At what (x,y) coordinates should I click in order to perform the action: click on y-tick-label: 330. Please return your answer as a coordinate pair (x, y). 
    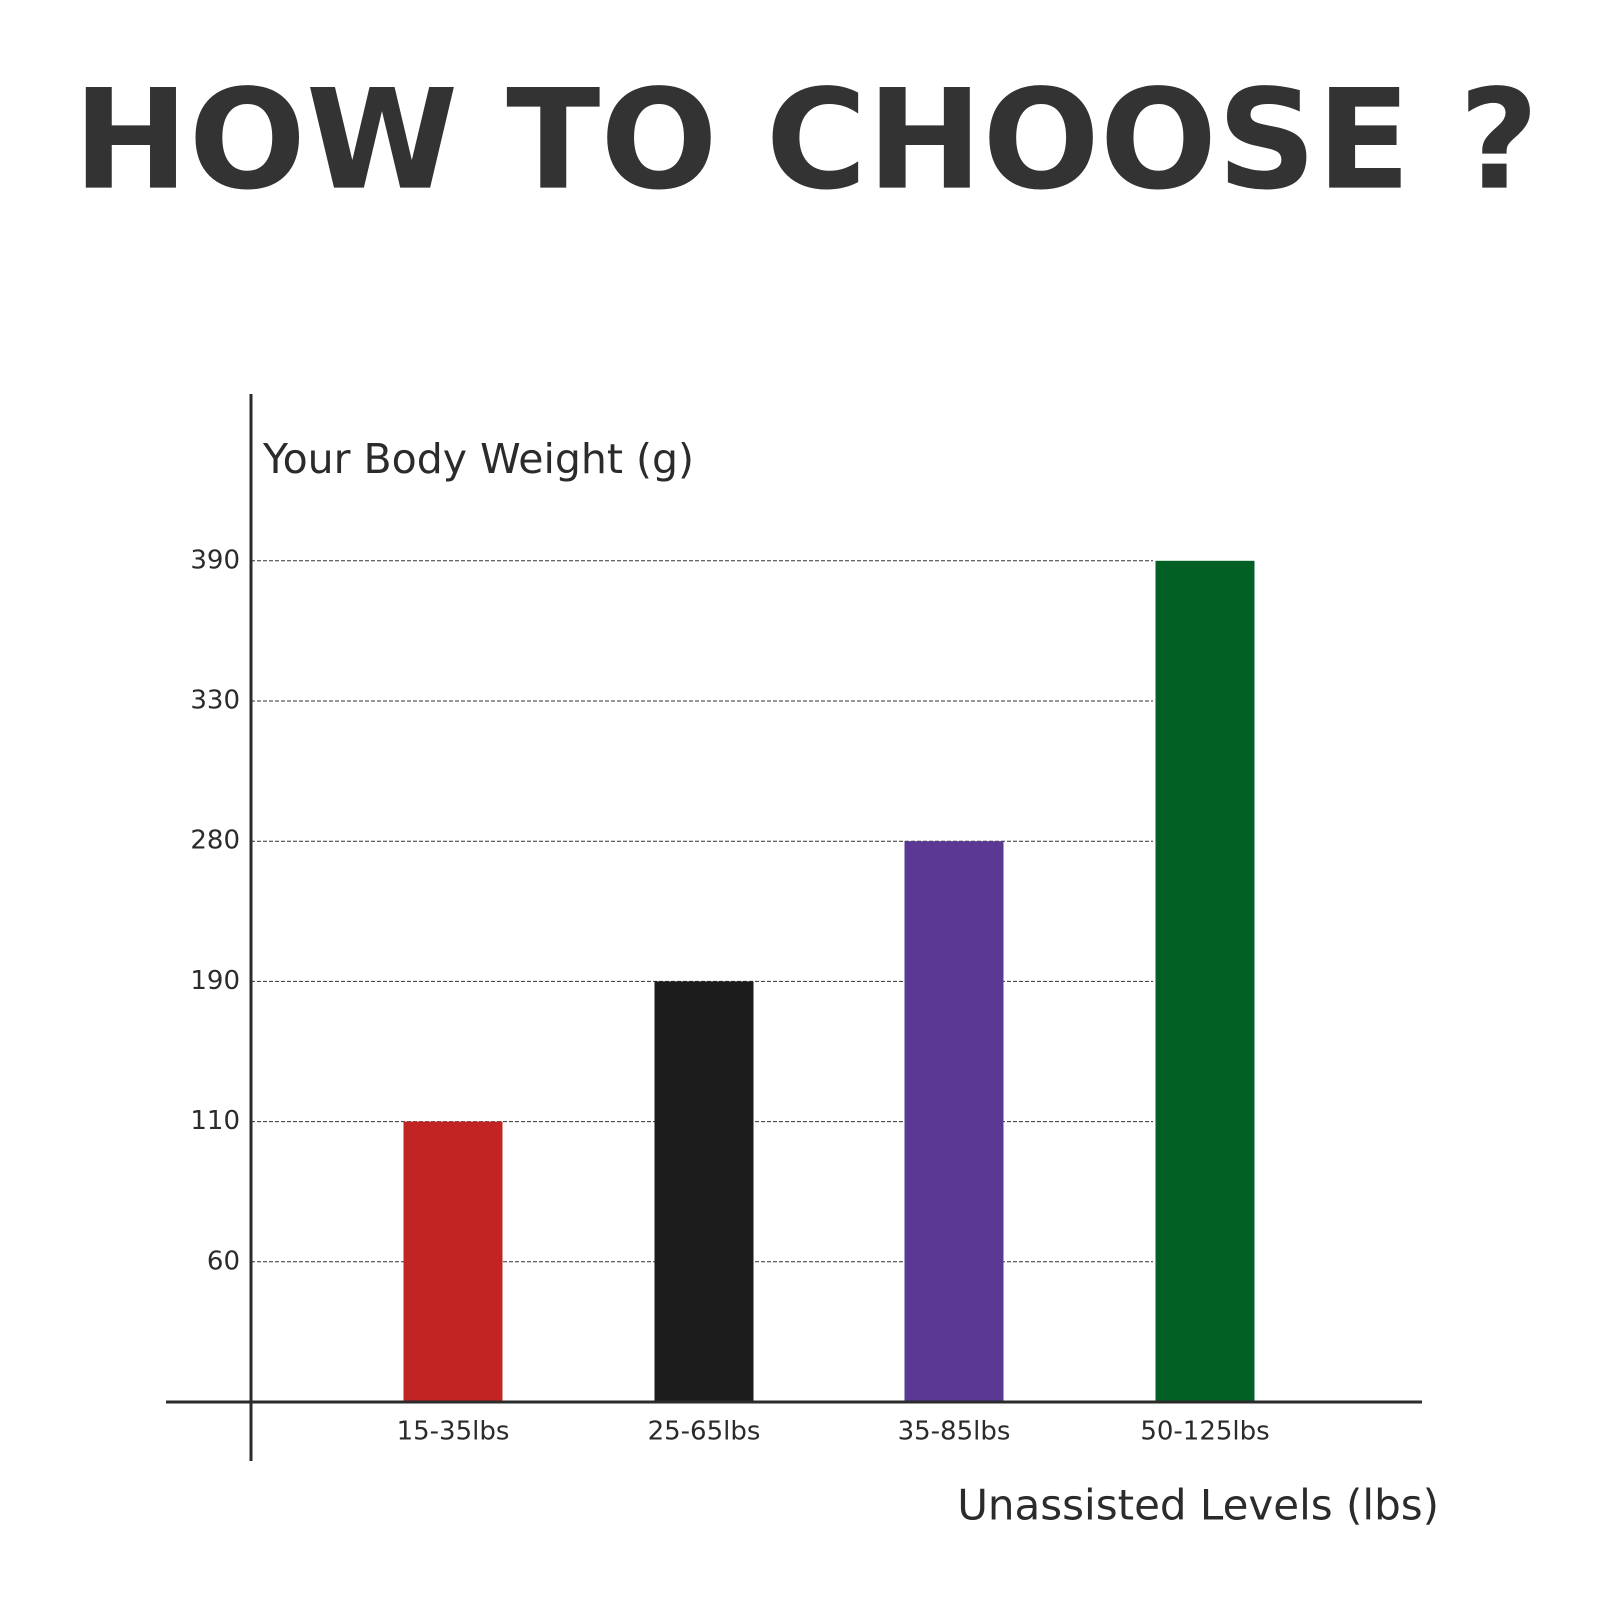
    Looking at the image, I should click on (215, 701).